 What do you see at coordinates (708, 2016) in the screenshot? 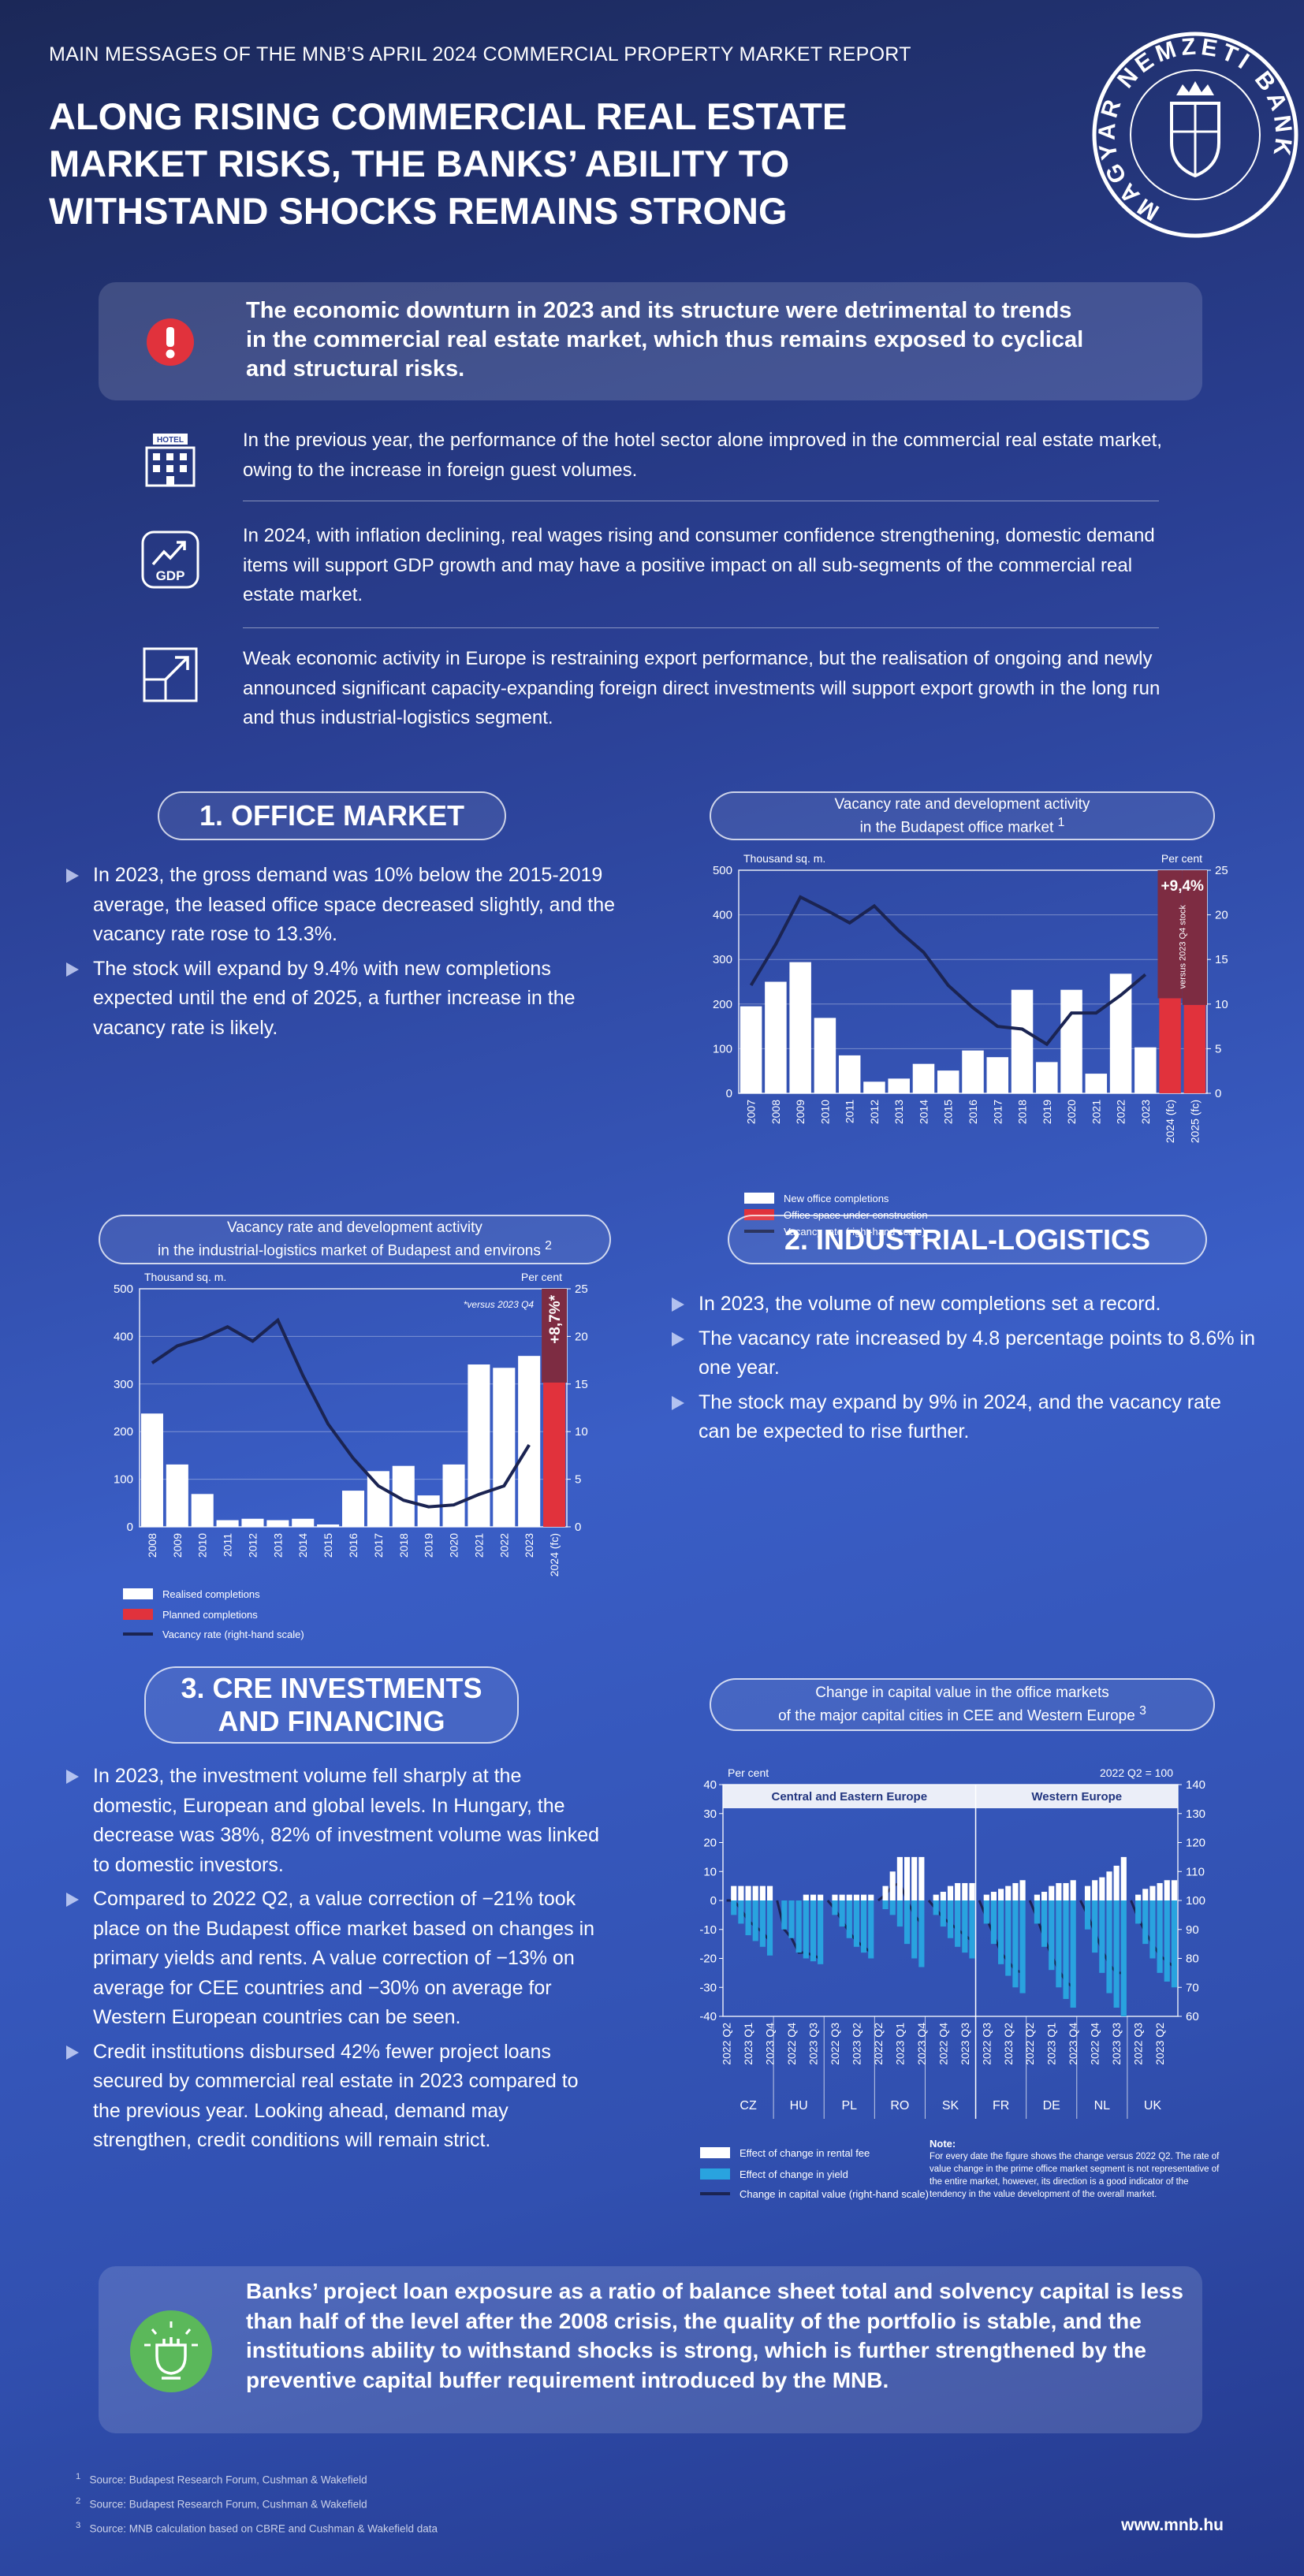
I see `y-tick-label: -40` at bounding box center [708, 2016].